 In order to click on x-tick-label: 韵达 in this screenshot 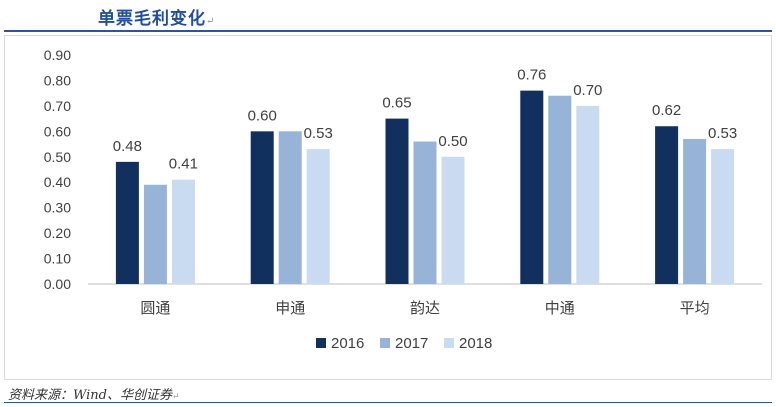, I will do `click(425, 308)`.